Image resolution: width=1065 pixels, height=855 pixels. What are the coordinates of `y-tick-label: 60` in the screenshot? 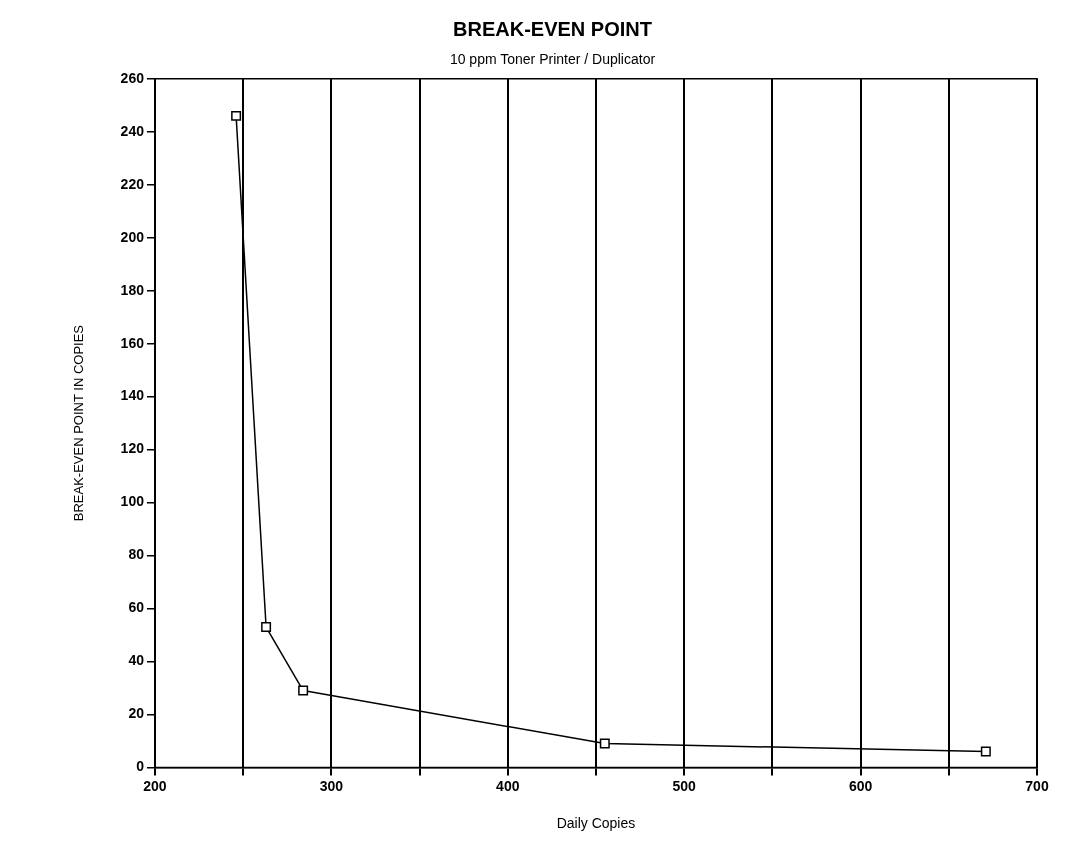 It's located at (136, 607).